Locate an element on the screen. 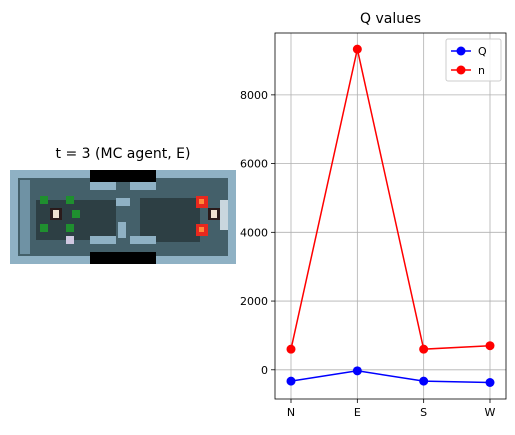  door-tile is located at coordinates (224, 215).